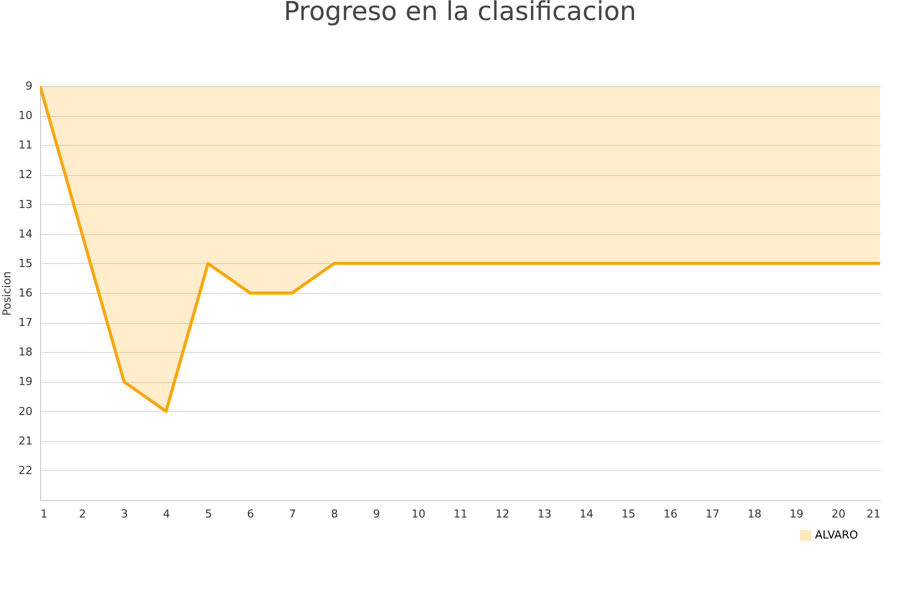 Image resolution: width=900 pixels, height=600 pixels. Describe the element at coordinates (839, 514) in the screenshot. I see `x-tick-label: 20` at that location.